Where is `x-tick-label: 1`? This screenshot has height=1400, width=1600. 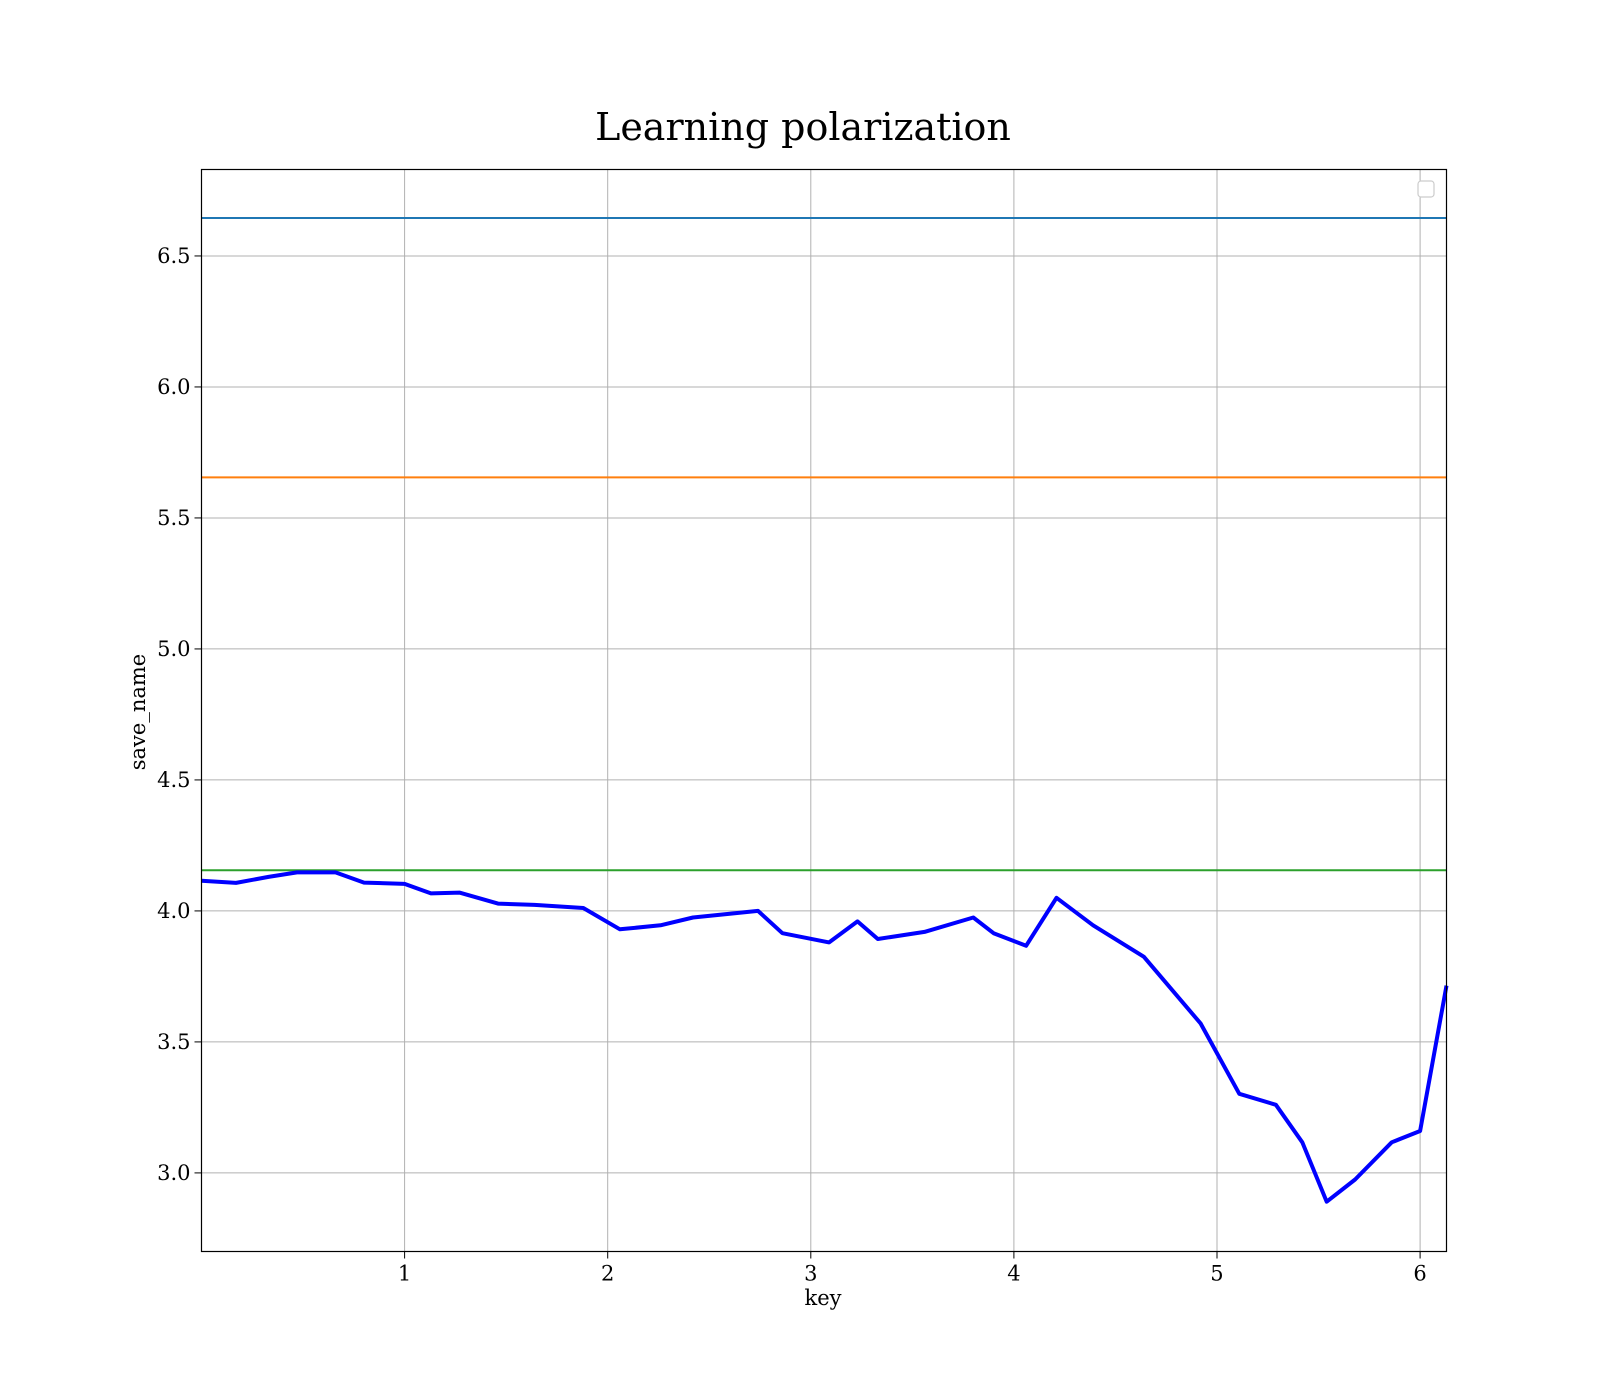 x-tick-label: 1 is located at coordinates (404, 1274).